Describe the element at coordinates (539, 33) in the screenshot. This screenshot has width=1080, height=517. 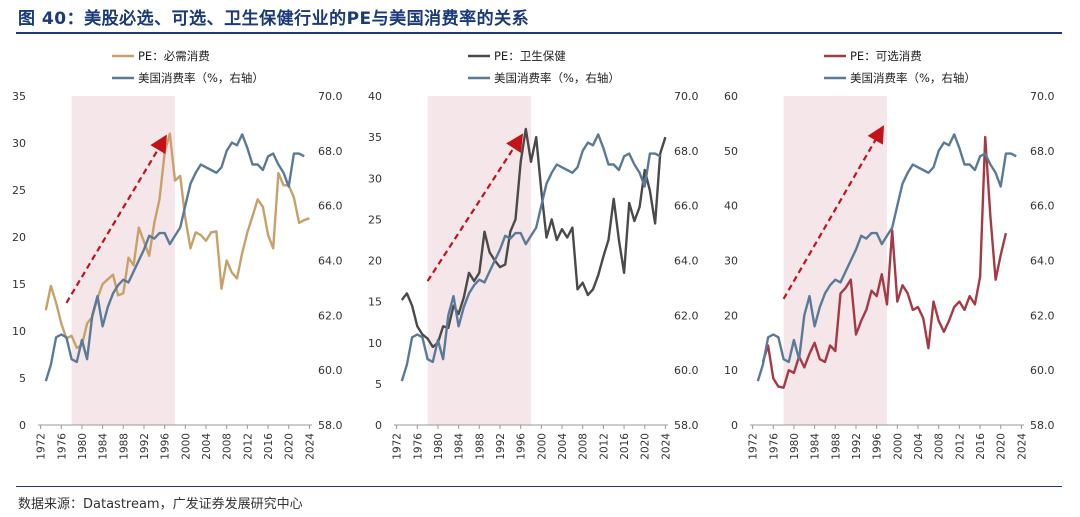
I see `title-divider` at that location.